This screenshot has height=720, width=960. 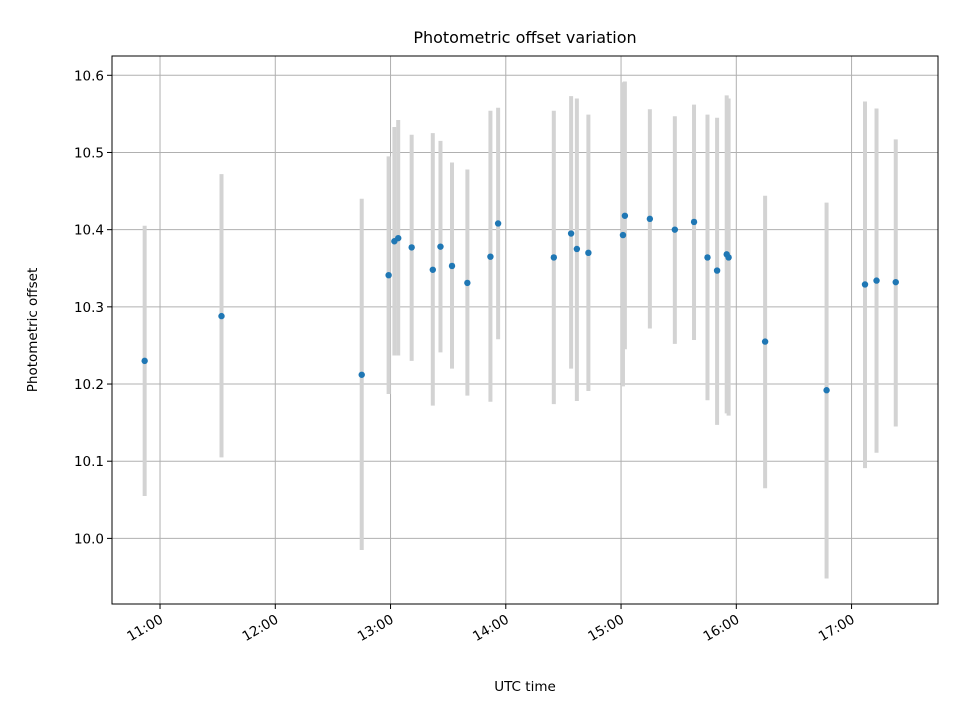 I want to click on y-tick-label-2: 10.2, so click(x=89, y=385).